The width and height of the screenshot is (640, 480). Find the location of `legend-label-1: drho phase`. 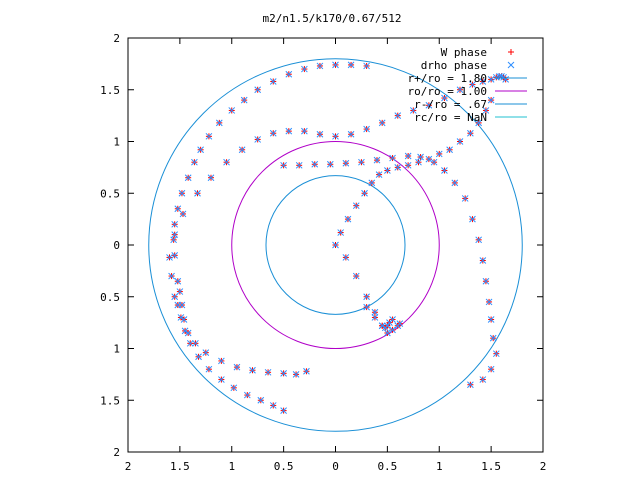

legend-label-1: drho phase is located at coordinates (454, 65).